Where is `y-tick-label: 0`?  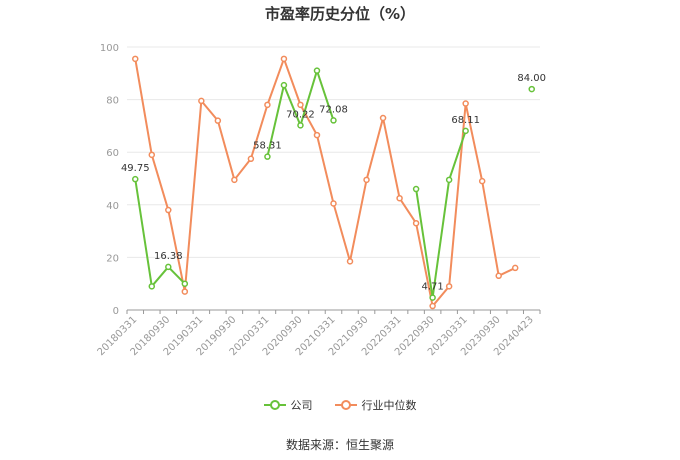 y-tick-label: 0 is located at coordinates (116, 311).